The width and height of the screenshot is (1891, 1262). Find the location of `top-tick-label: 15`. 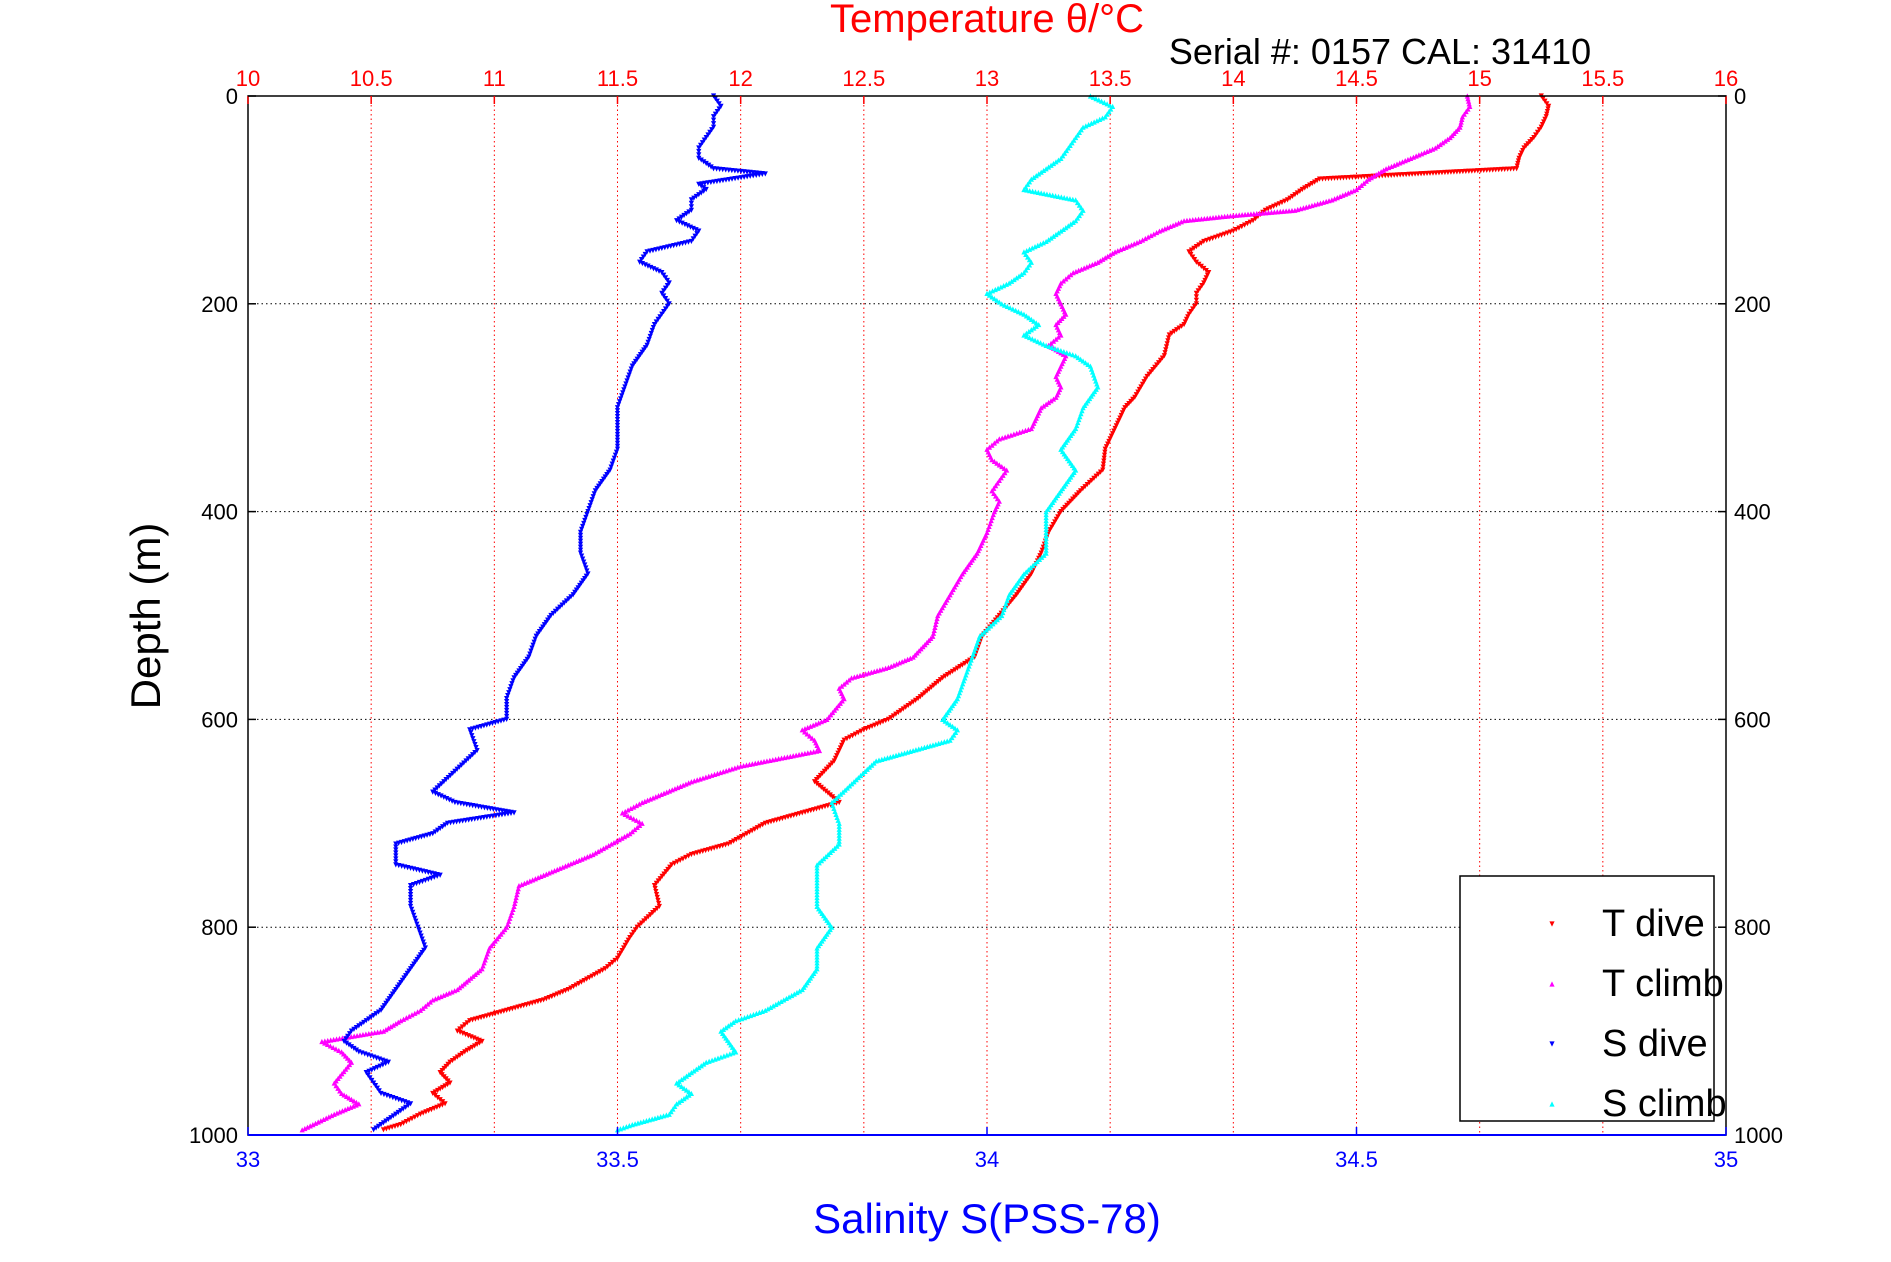

top-tick-label: 15 is located at coordinates (1479, 78).